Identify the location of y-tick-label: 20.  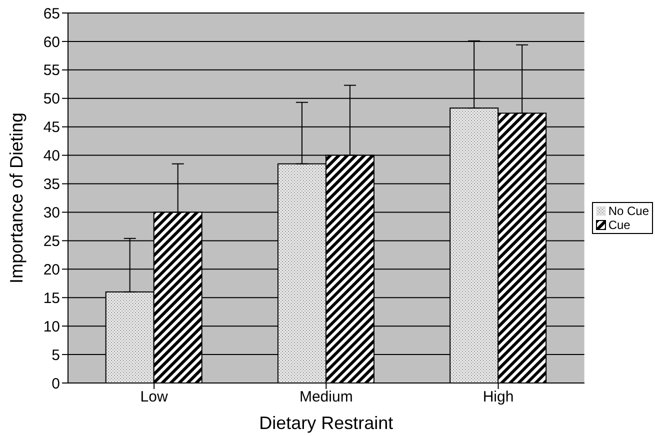
(51, 269).